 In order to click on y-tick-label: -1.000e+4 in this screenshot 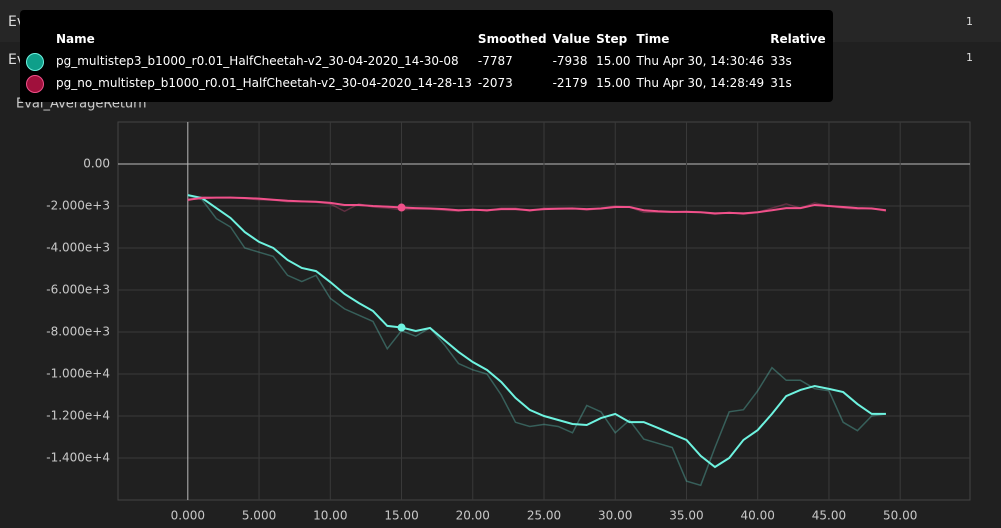, I will do `click(78, 374)`.